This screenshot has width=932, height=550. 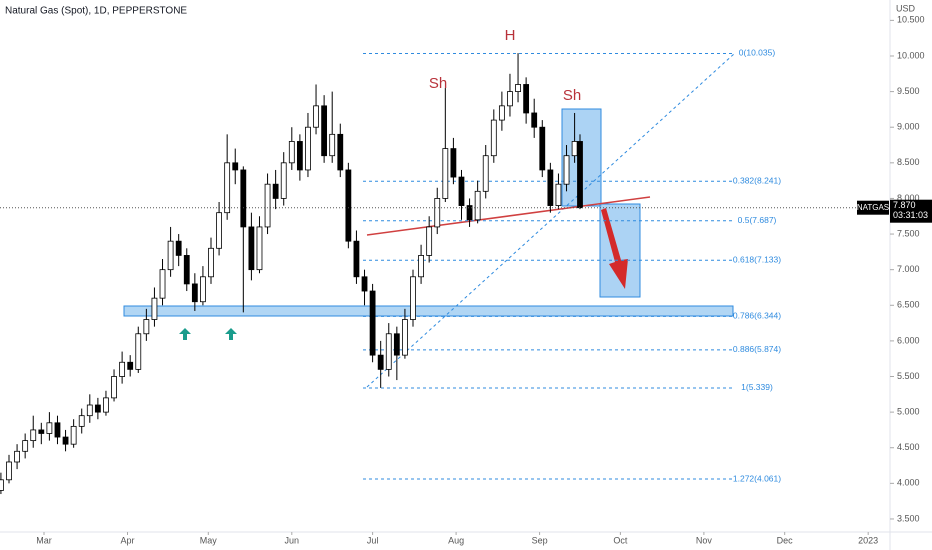 I want to click on x-tick-label: Nov, so click(x=704, y=540).